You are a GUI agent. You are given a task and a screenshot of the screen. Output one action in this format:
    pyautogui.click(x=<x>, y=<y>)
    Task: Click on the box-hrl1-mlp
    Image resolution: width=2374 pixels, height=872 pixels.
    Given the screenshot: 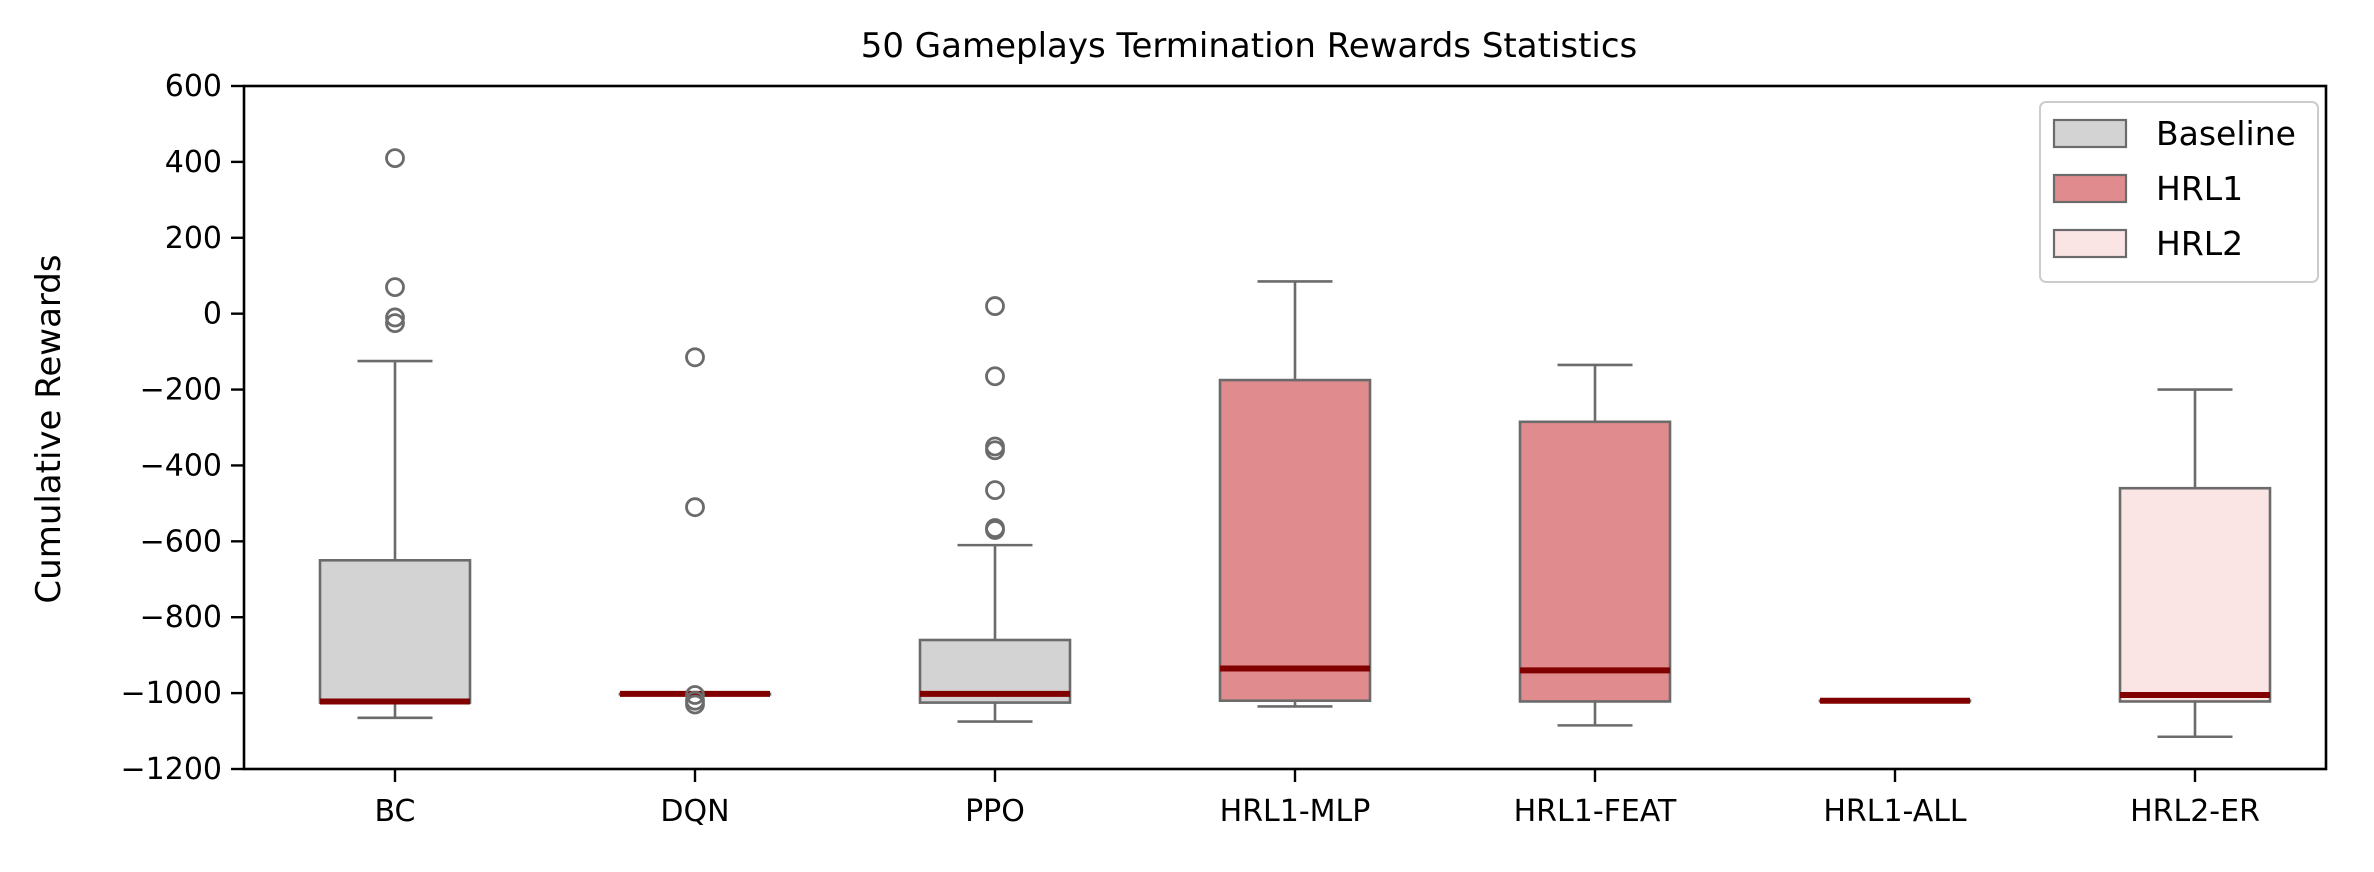 What is the action you would take?
    pyautogui.click(x=1295, y=494)
    